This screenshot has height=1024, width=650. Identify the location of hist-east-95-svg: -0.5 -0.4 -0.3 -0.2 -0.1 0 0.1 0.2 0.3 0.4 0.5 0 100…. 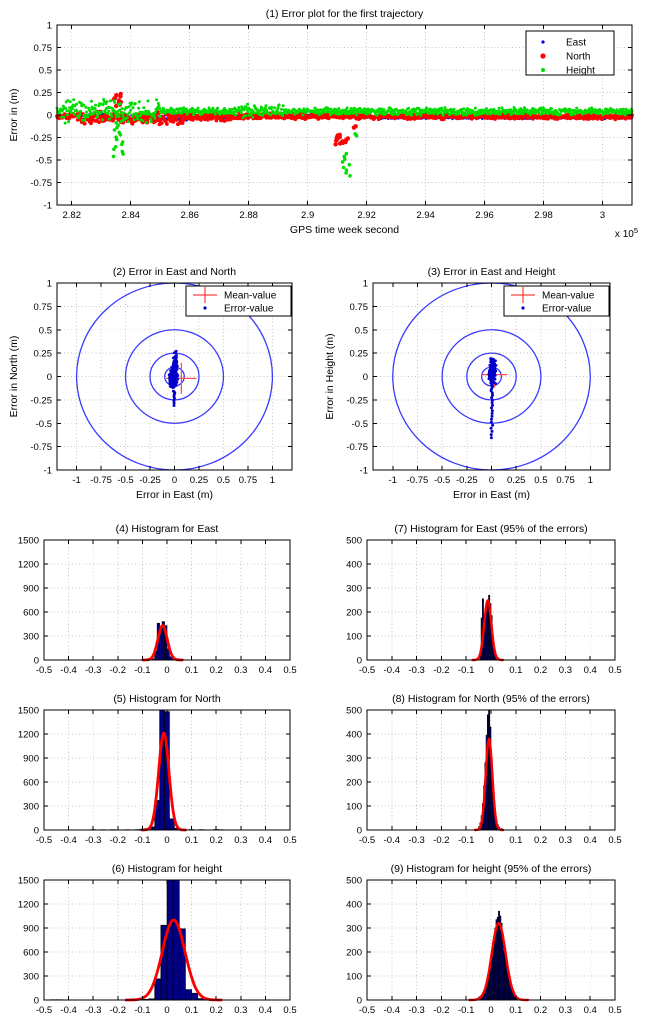
(483, 599).